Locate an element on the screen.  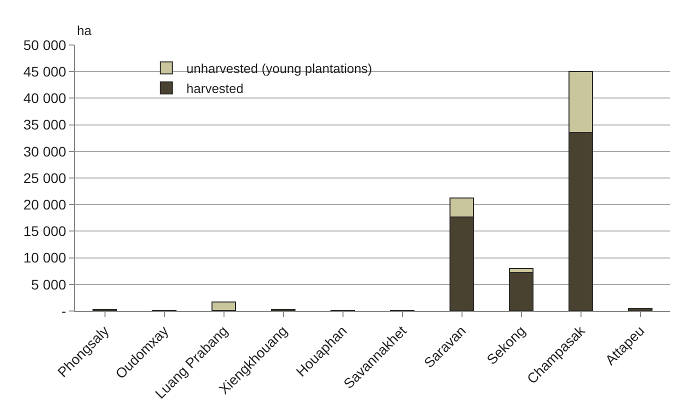
y-tick-label: 50 000 is located at coordinates (44, 44).